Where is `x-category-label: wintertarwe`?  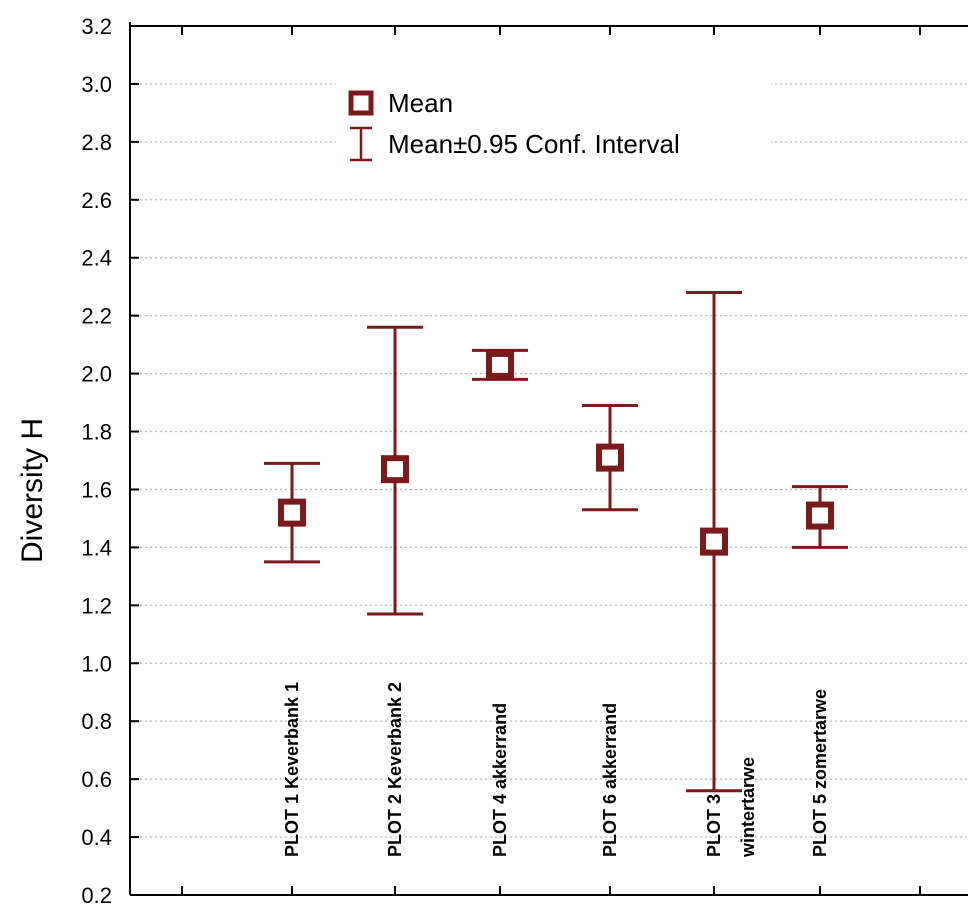 x-category-label: wintertarwe is located at coordinates (748, 807).